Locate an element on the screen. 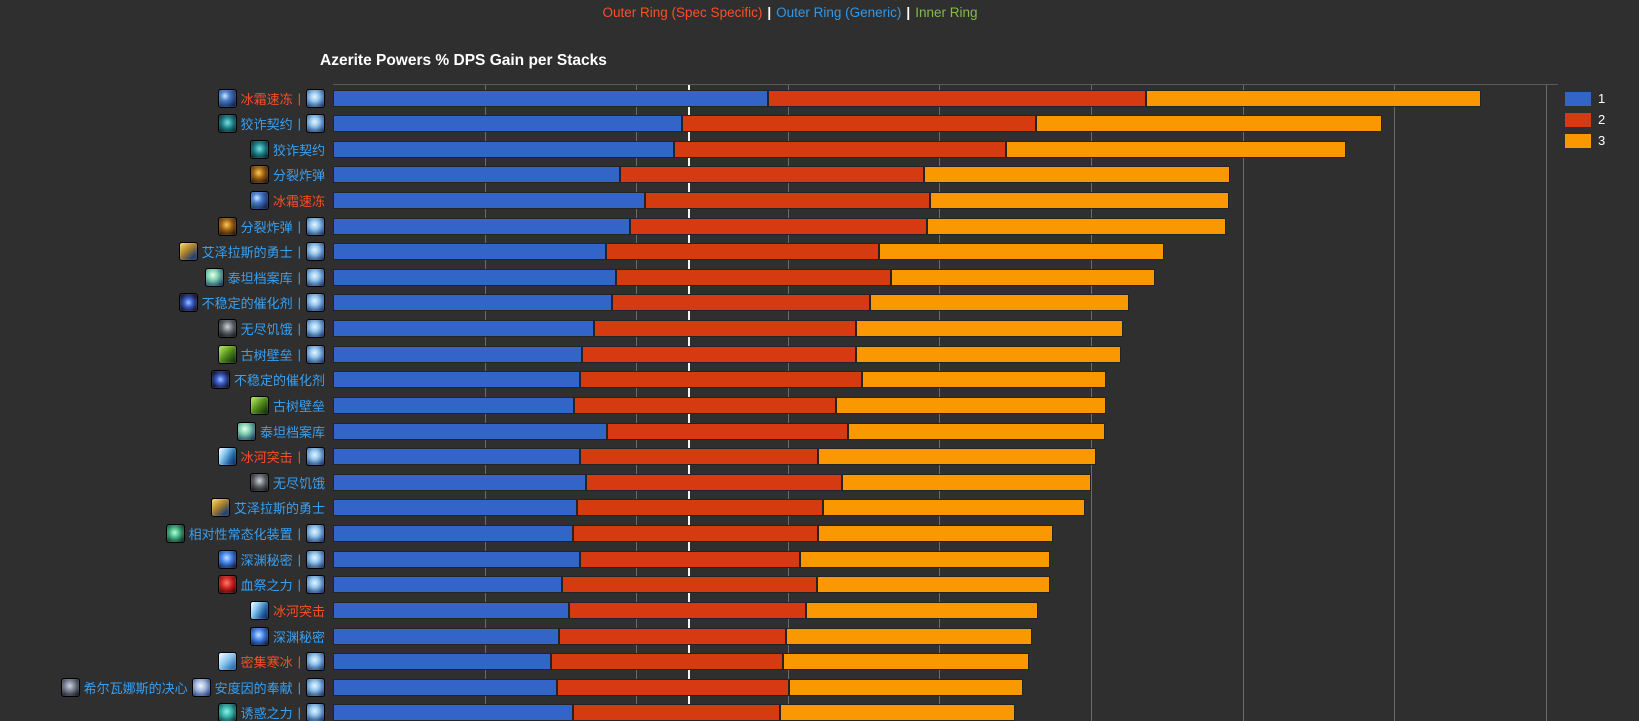  nav-link-outer-ring-spec-specific: Outer Ring (Spec Specific) is located at coordinates (682, 12).